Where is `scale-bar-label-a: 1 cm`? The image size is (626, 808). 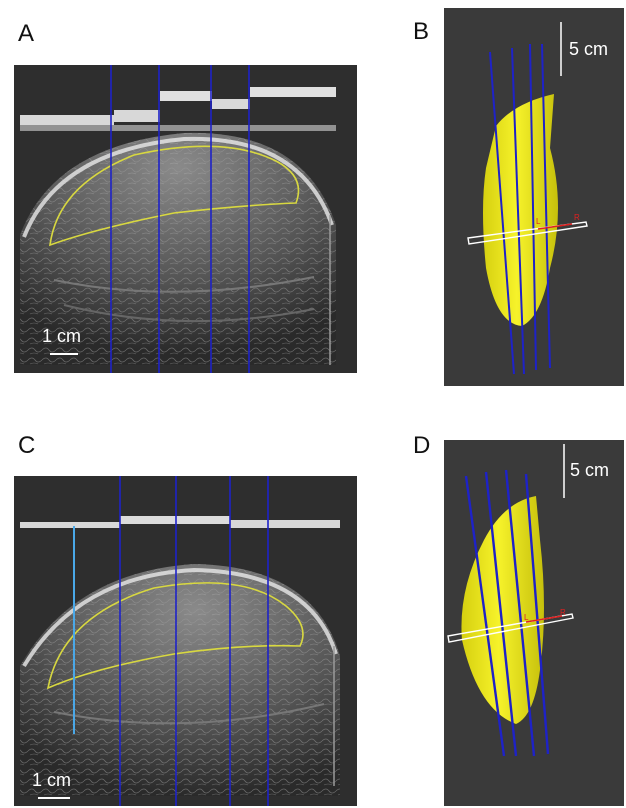 scale-bar-label-a: 1 cm is located at coordinates (61, 336).